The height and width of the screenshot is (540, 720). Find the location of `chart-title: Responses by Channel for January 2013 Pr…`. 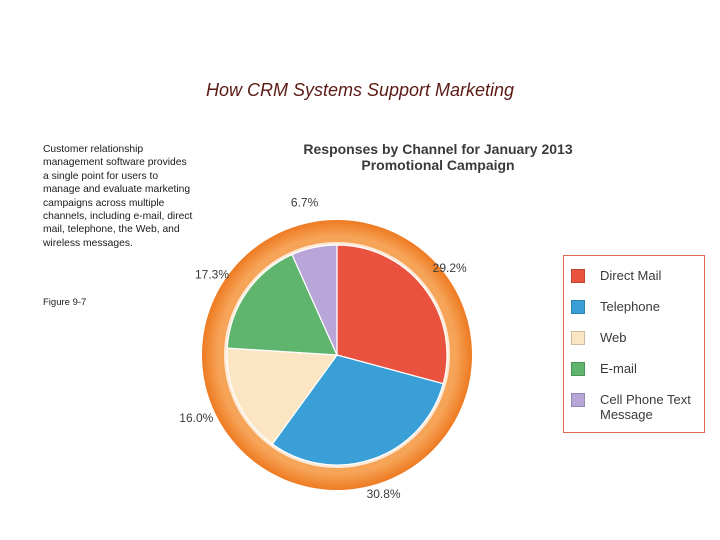

chart-title: Responses by Channel for January 2013 Pr… is located at coordinates (438, 157).